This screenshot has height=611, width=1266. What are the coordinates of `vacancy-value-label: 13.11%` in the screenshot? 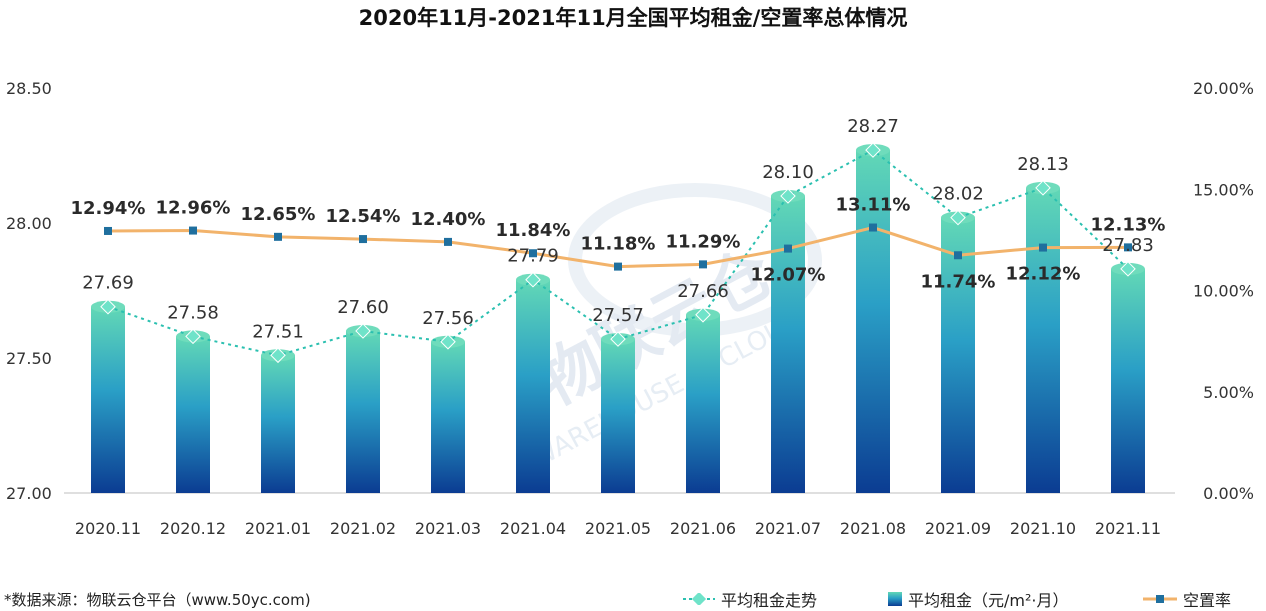 It's located at (873, 205).